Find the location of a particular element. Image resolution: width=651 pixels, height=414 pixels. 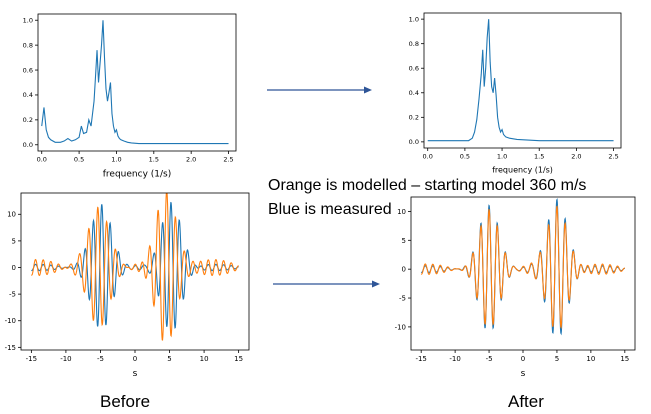

after-label: After is located at coordinates (526, 401).